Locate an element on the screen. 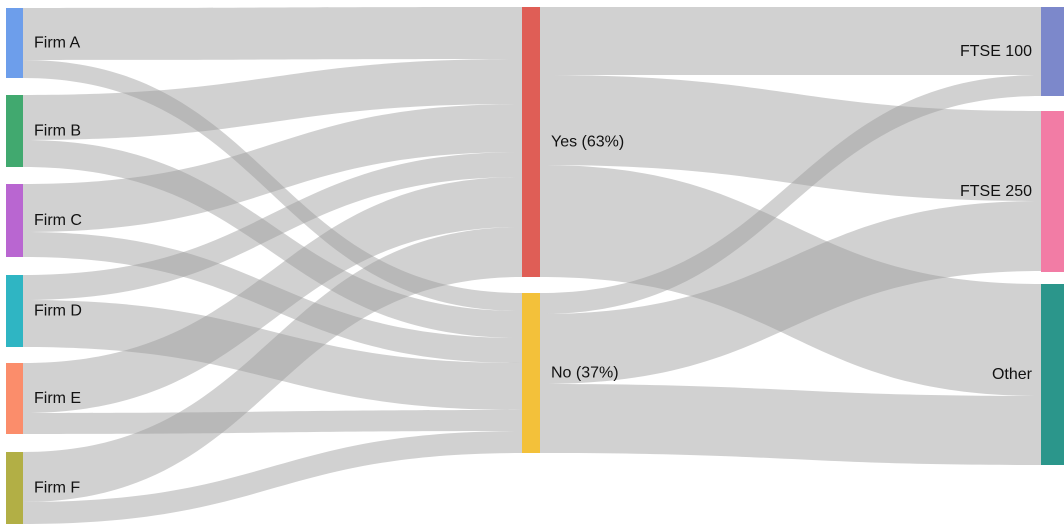 The height and width of the screenshot is (530, 1064). sankey-node-firm-e is located at coordinates (14, 398).